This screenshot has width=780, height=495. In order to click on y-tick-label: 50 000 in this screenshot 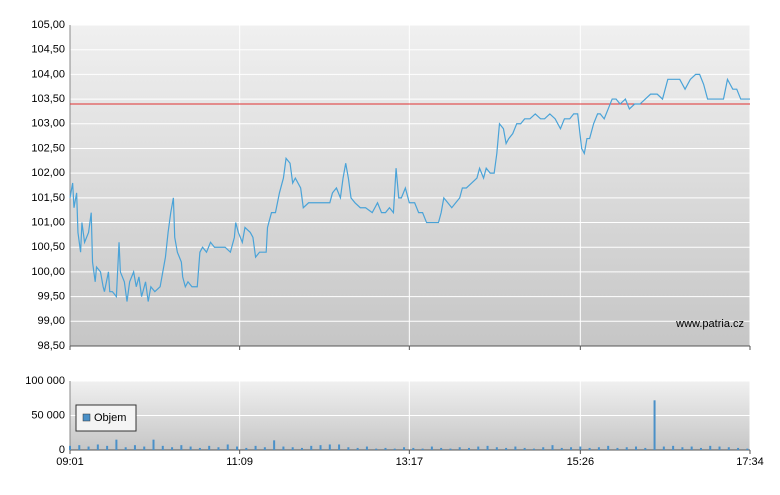, I will do `click(48, 415)`.